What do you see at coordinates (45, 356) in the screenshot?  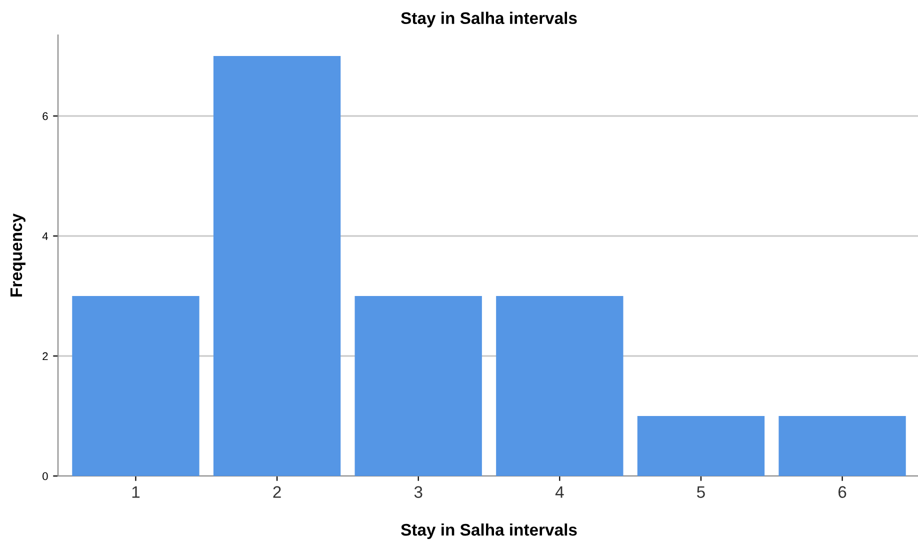 I see `y-tick-label: 2` at bounding box center [45, 356].